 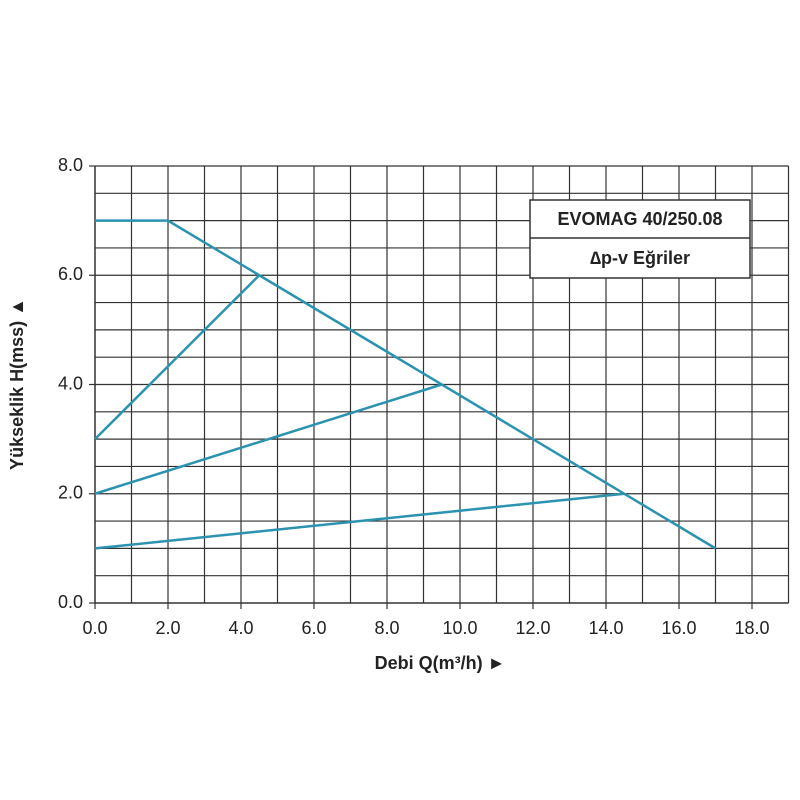 What do you see at coordinates (386, 628) in the screenshot?
I see `x-tick-label: 8.0` at bounding box center [386, 628].